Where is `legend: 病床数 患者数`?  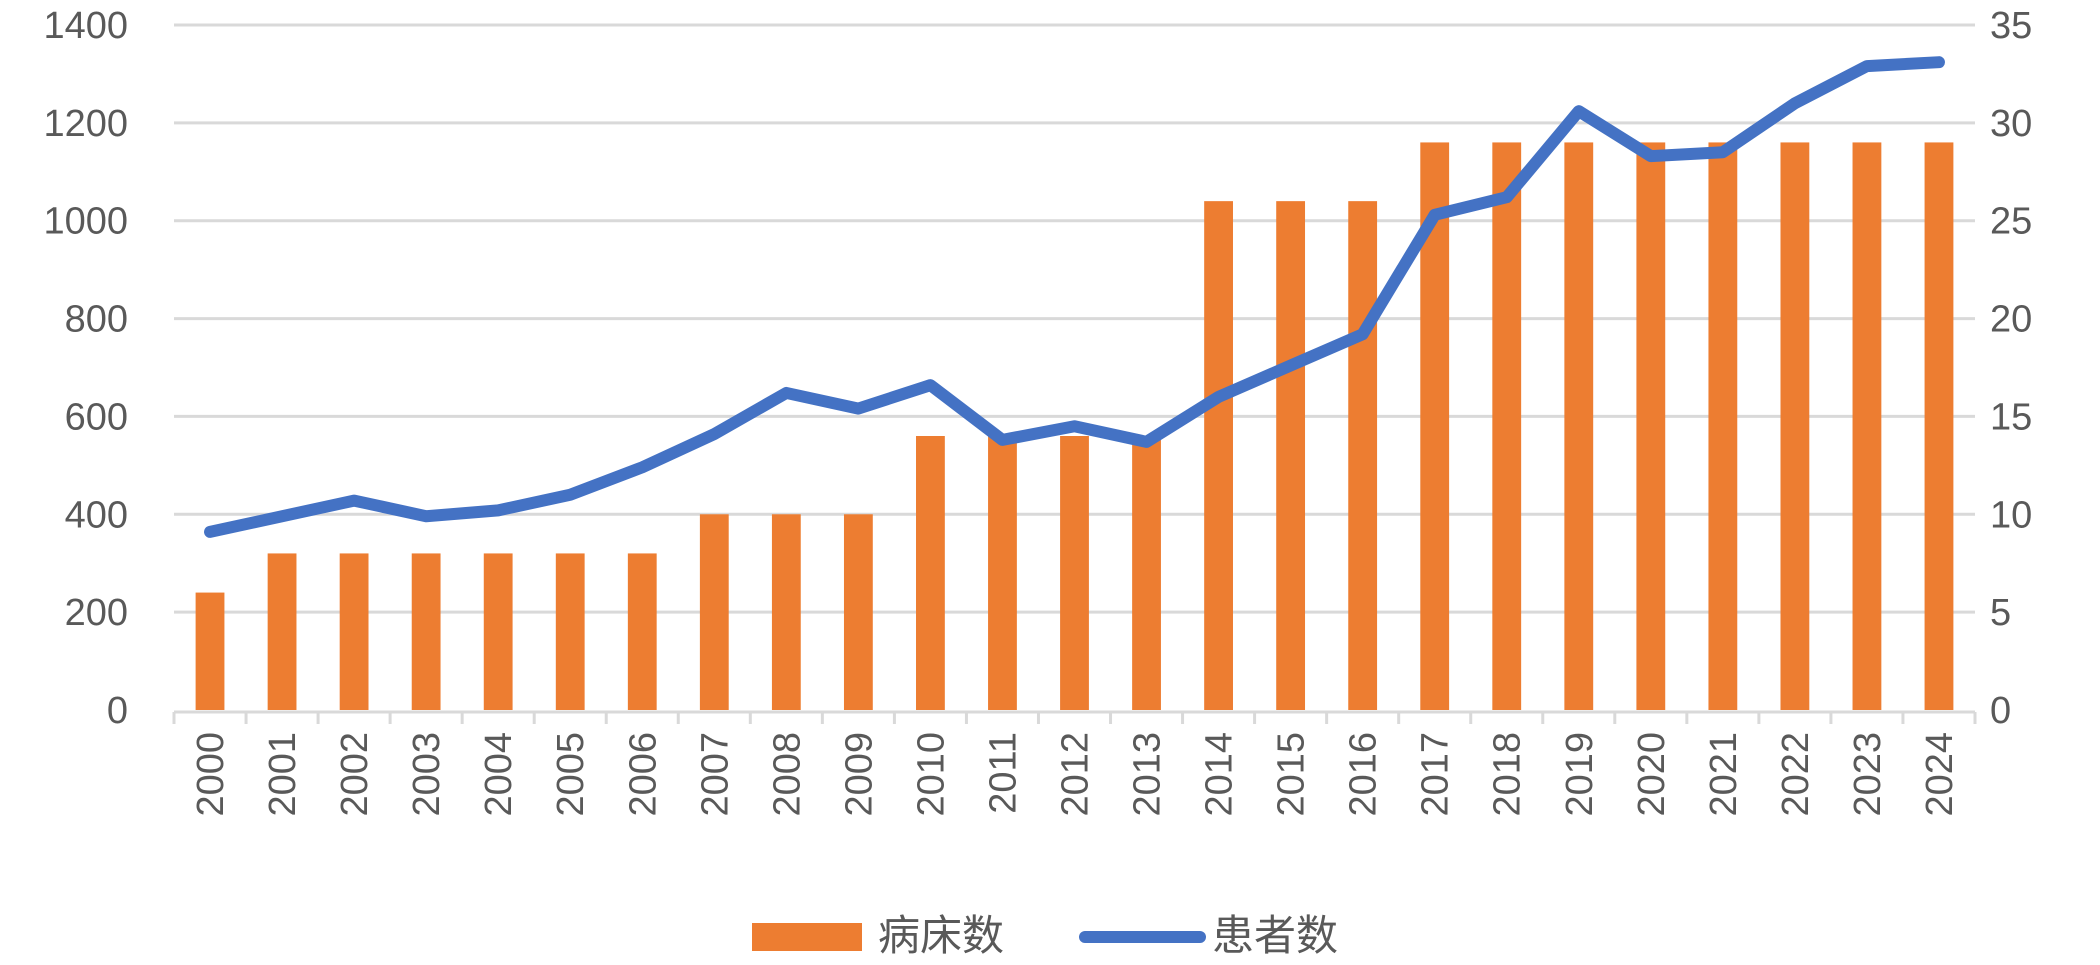
legend: 病床数 患者数 is located at coordinates (1045, 935).